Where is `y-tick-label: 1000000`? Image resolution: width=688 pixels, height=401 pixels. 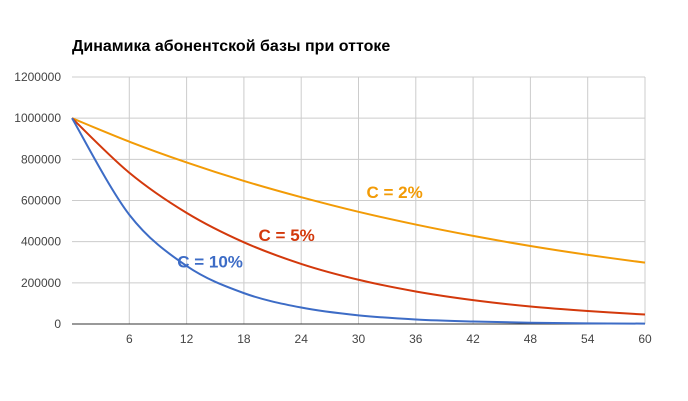
y-tick-label: 1000000 is located at coordinates (37, 118).